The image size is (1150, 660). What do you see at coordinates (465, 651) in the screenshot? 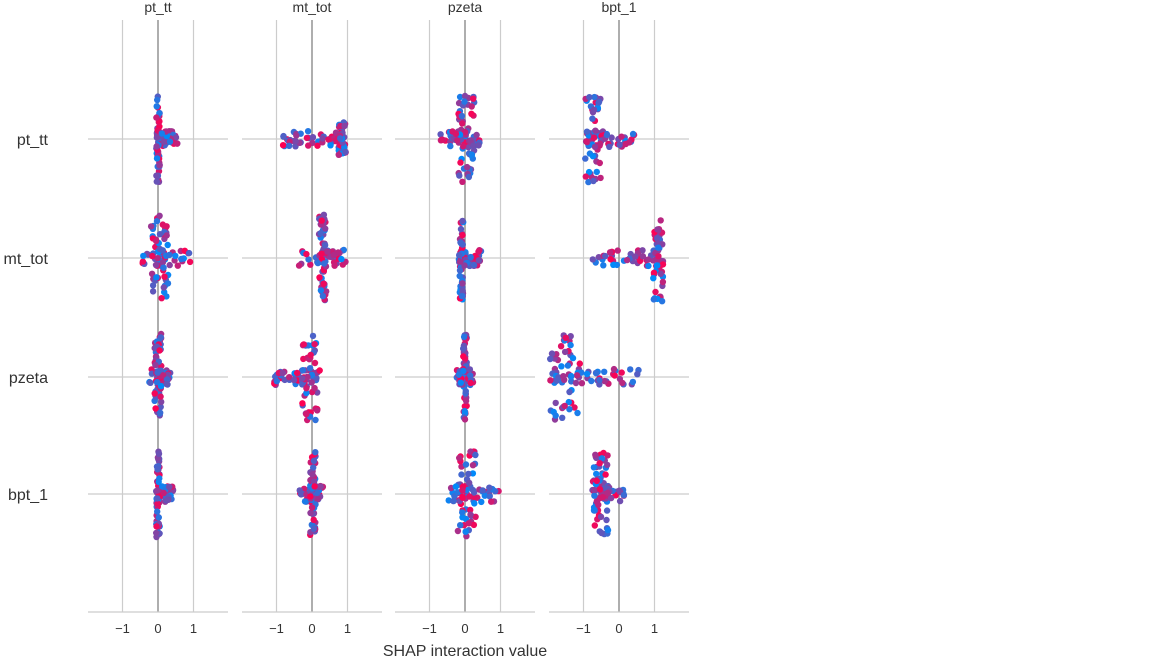
I see `x-axis-label: SHAP interaction value` at bounding box center [465, 651].